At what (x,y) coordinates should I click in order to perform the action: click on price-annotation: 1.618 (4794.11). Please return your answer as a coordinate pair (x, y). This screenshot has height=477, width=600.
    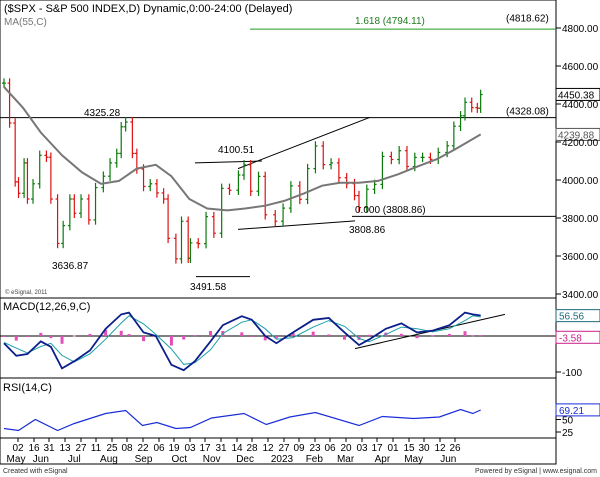
    Looking at the image, I should click on (390, 21).